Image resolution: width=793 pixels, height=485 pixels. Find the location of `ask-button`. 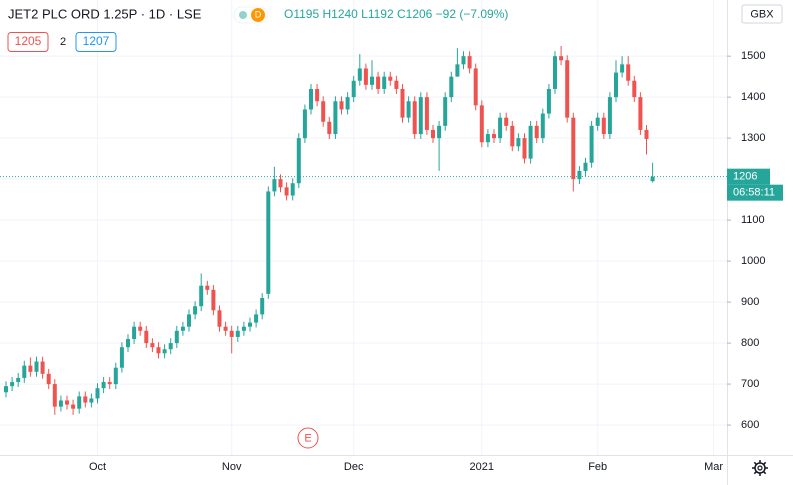

ask-button is located at coordinates (96, 42).